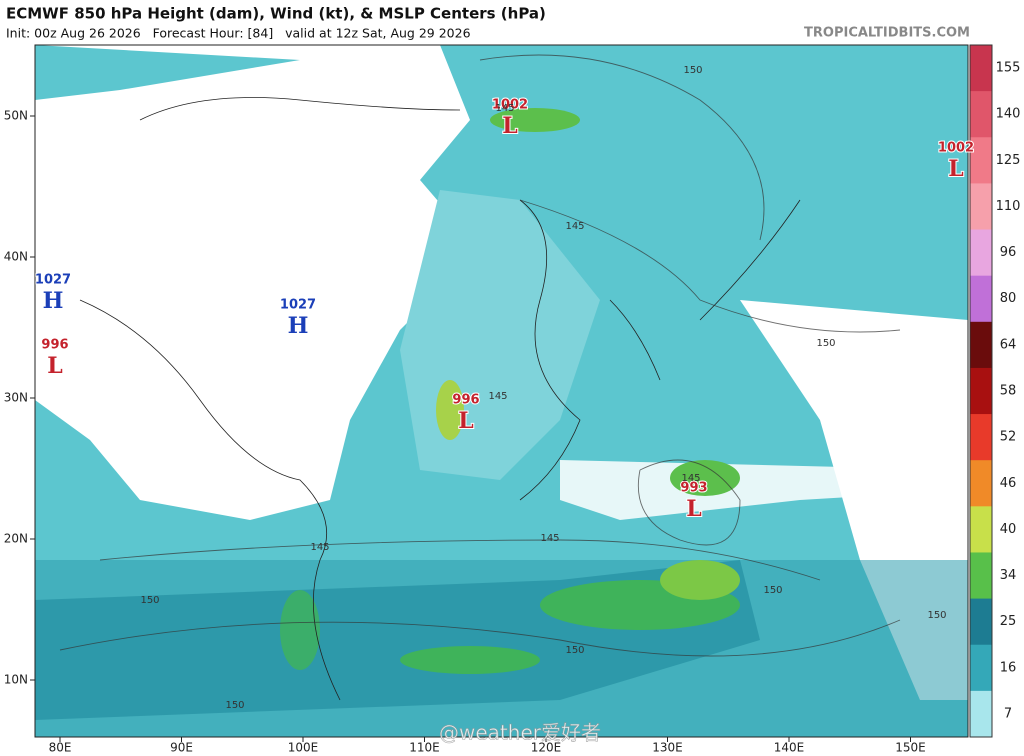  I want to click on colorbar-label: 40, so click(1008, 529).